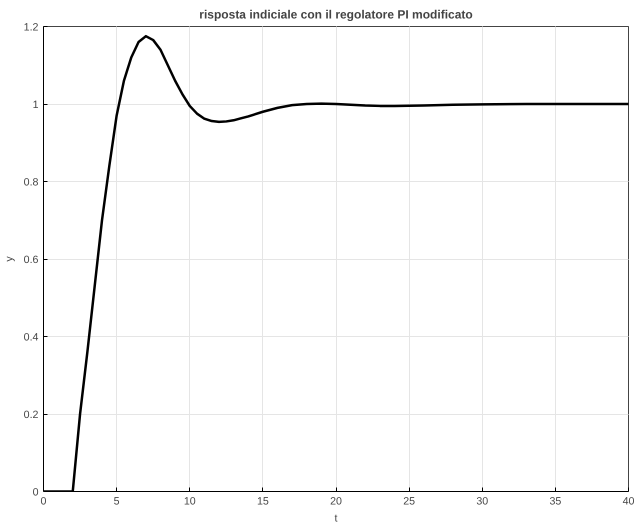 This screenshot has height=527, width=636. What do you see at coordinates (31, 28) in the screenshot?
I see `y-tick-label: 1.2` at bounding box center [31, 28].